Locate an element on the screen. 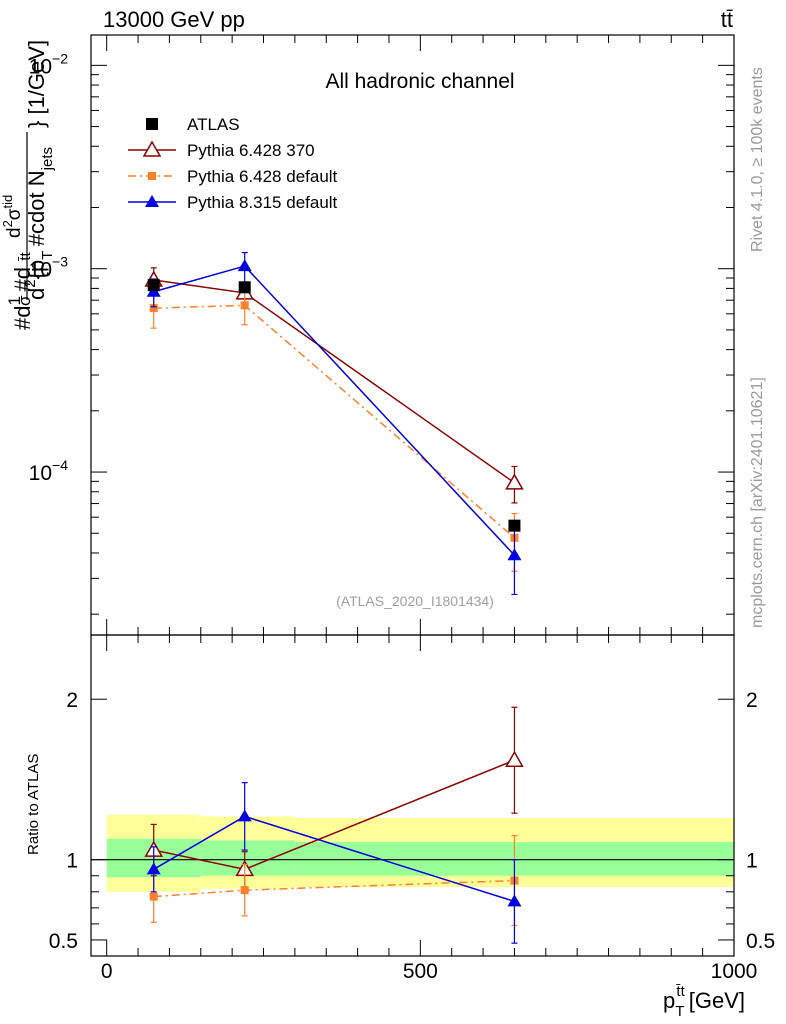 Image resolution: width=786 pixels, height=1024 pixels. legend-item: Pythia 8.315 default is located at coordinates (233, 202).